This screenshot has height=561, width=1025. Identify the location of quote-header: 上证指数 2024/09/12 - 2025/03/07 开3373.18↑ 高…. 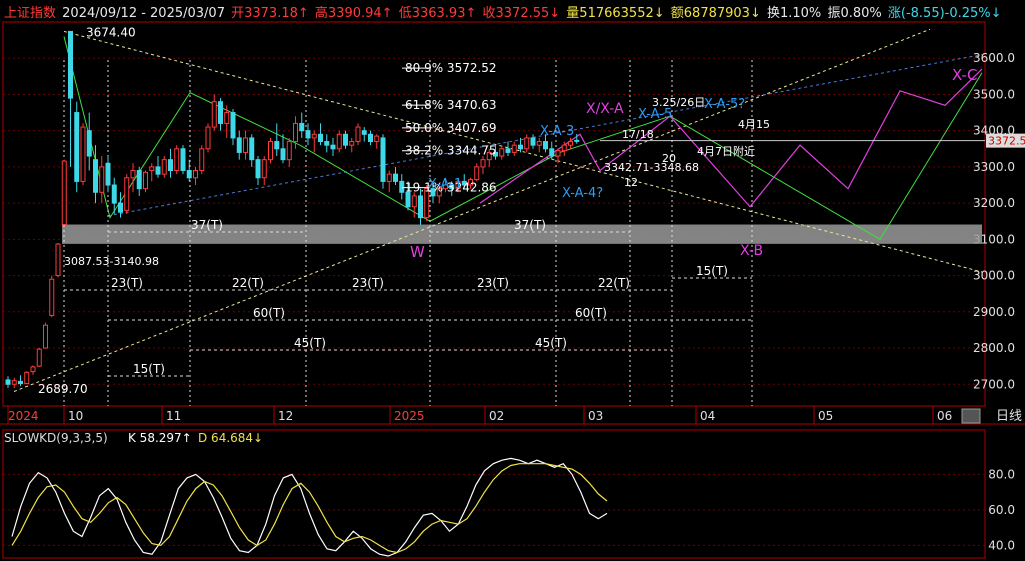
(504, 11).